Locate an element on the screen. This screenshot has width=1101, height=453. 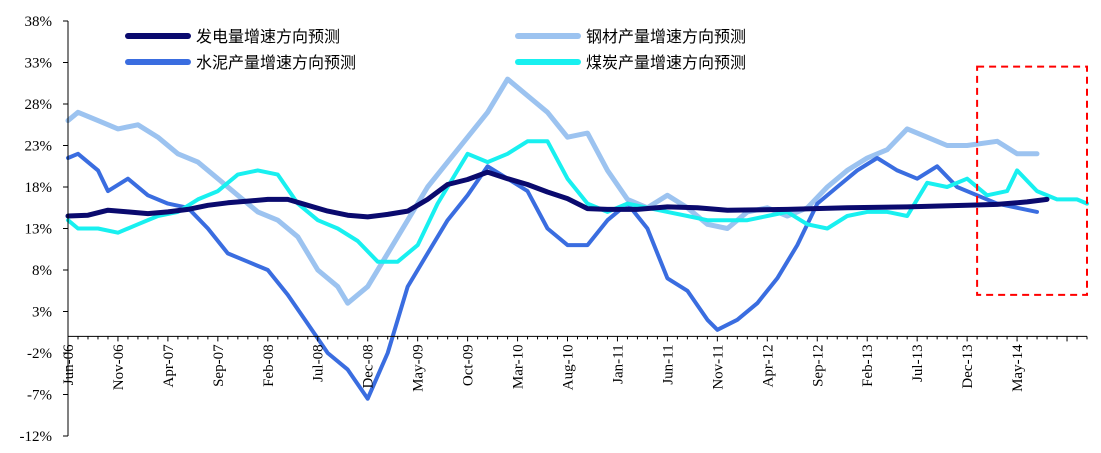
y-tick-label: 23% is located at coordinates (39, 147).